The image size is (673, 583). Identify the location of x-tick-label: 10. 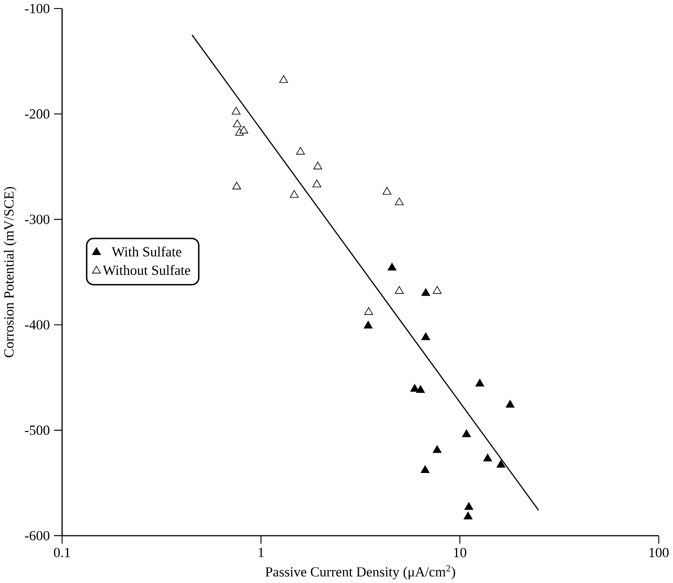
(460, 553).